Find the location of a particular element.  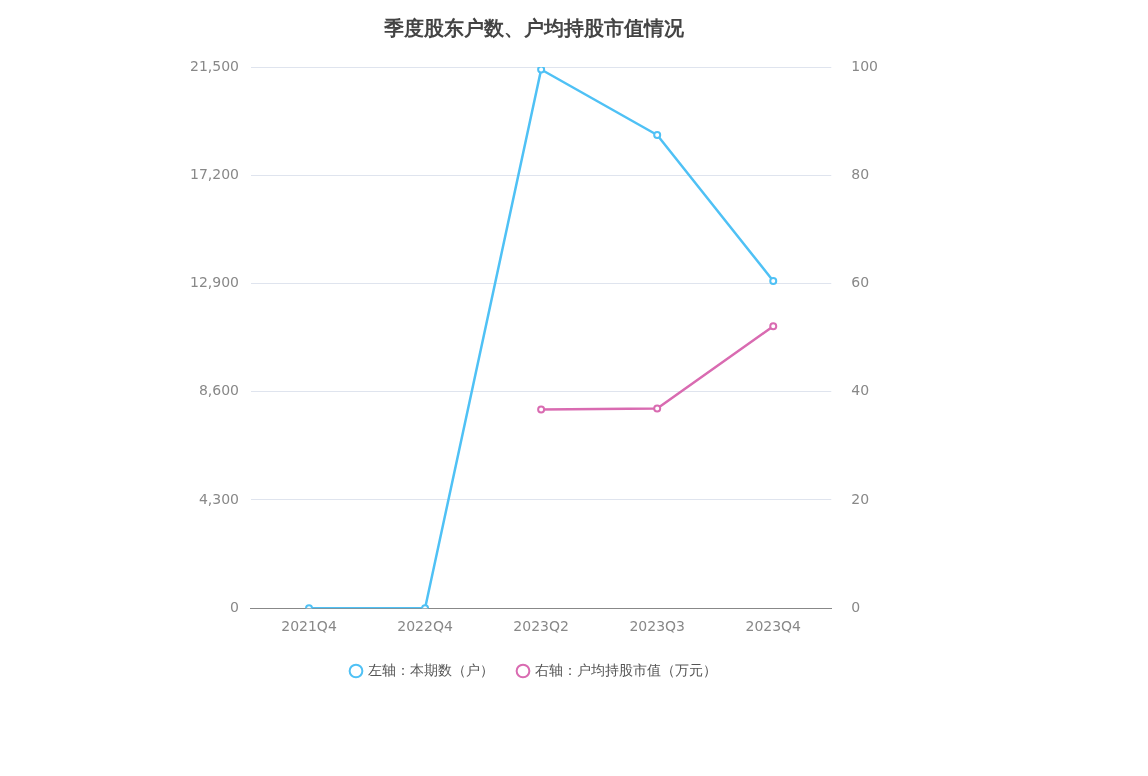

y2-tick-label: 0 is located at coordinates (856, 606).